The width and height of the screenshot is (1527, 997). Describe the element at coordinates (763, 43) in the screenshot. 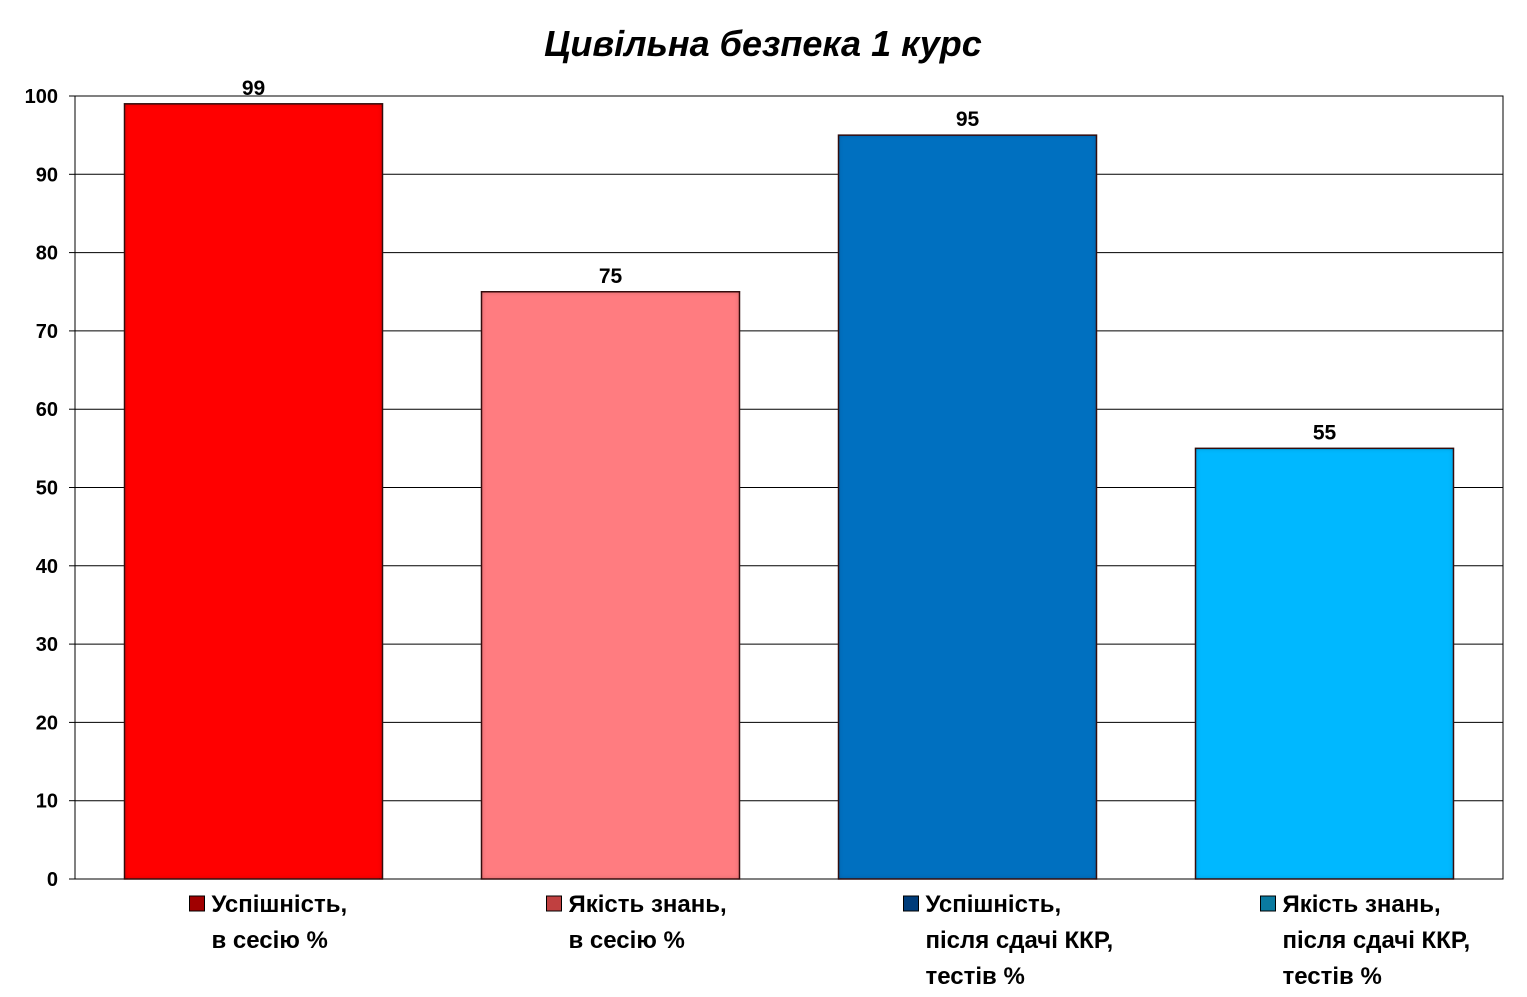

I see `chart-title: Цивільна безпека 1 курс` at that location.